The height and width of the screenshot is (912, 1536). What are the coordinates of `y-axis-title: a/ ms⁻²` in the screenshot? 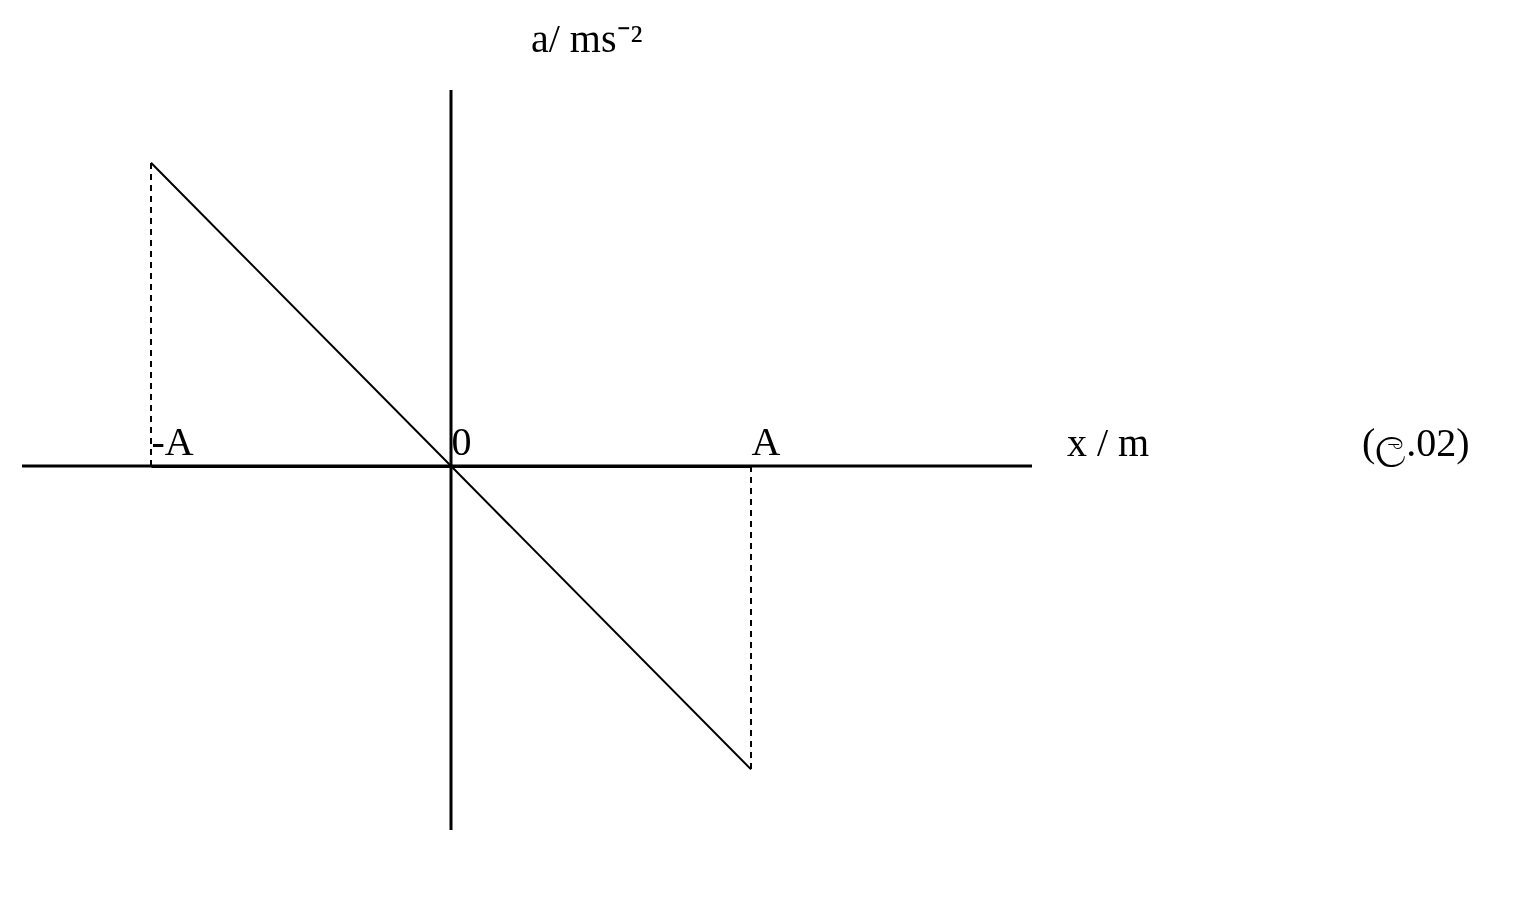 It's located at (587, 38).